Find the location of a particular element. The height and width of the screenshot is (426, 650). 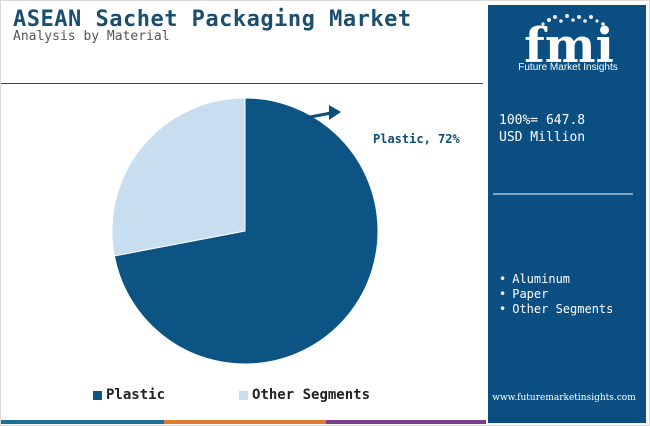

legend-label-other-segments: Other Segments is located at coordinates (311, 395).